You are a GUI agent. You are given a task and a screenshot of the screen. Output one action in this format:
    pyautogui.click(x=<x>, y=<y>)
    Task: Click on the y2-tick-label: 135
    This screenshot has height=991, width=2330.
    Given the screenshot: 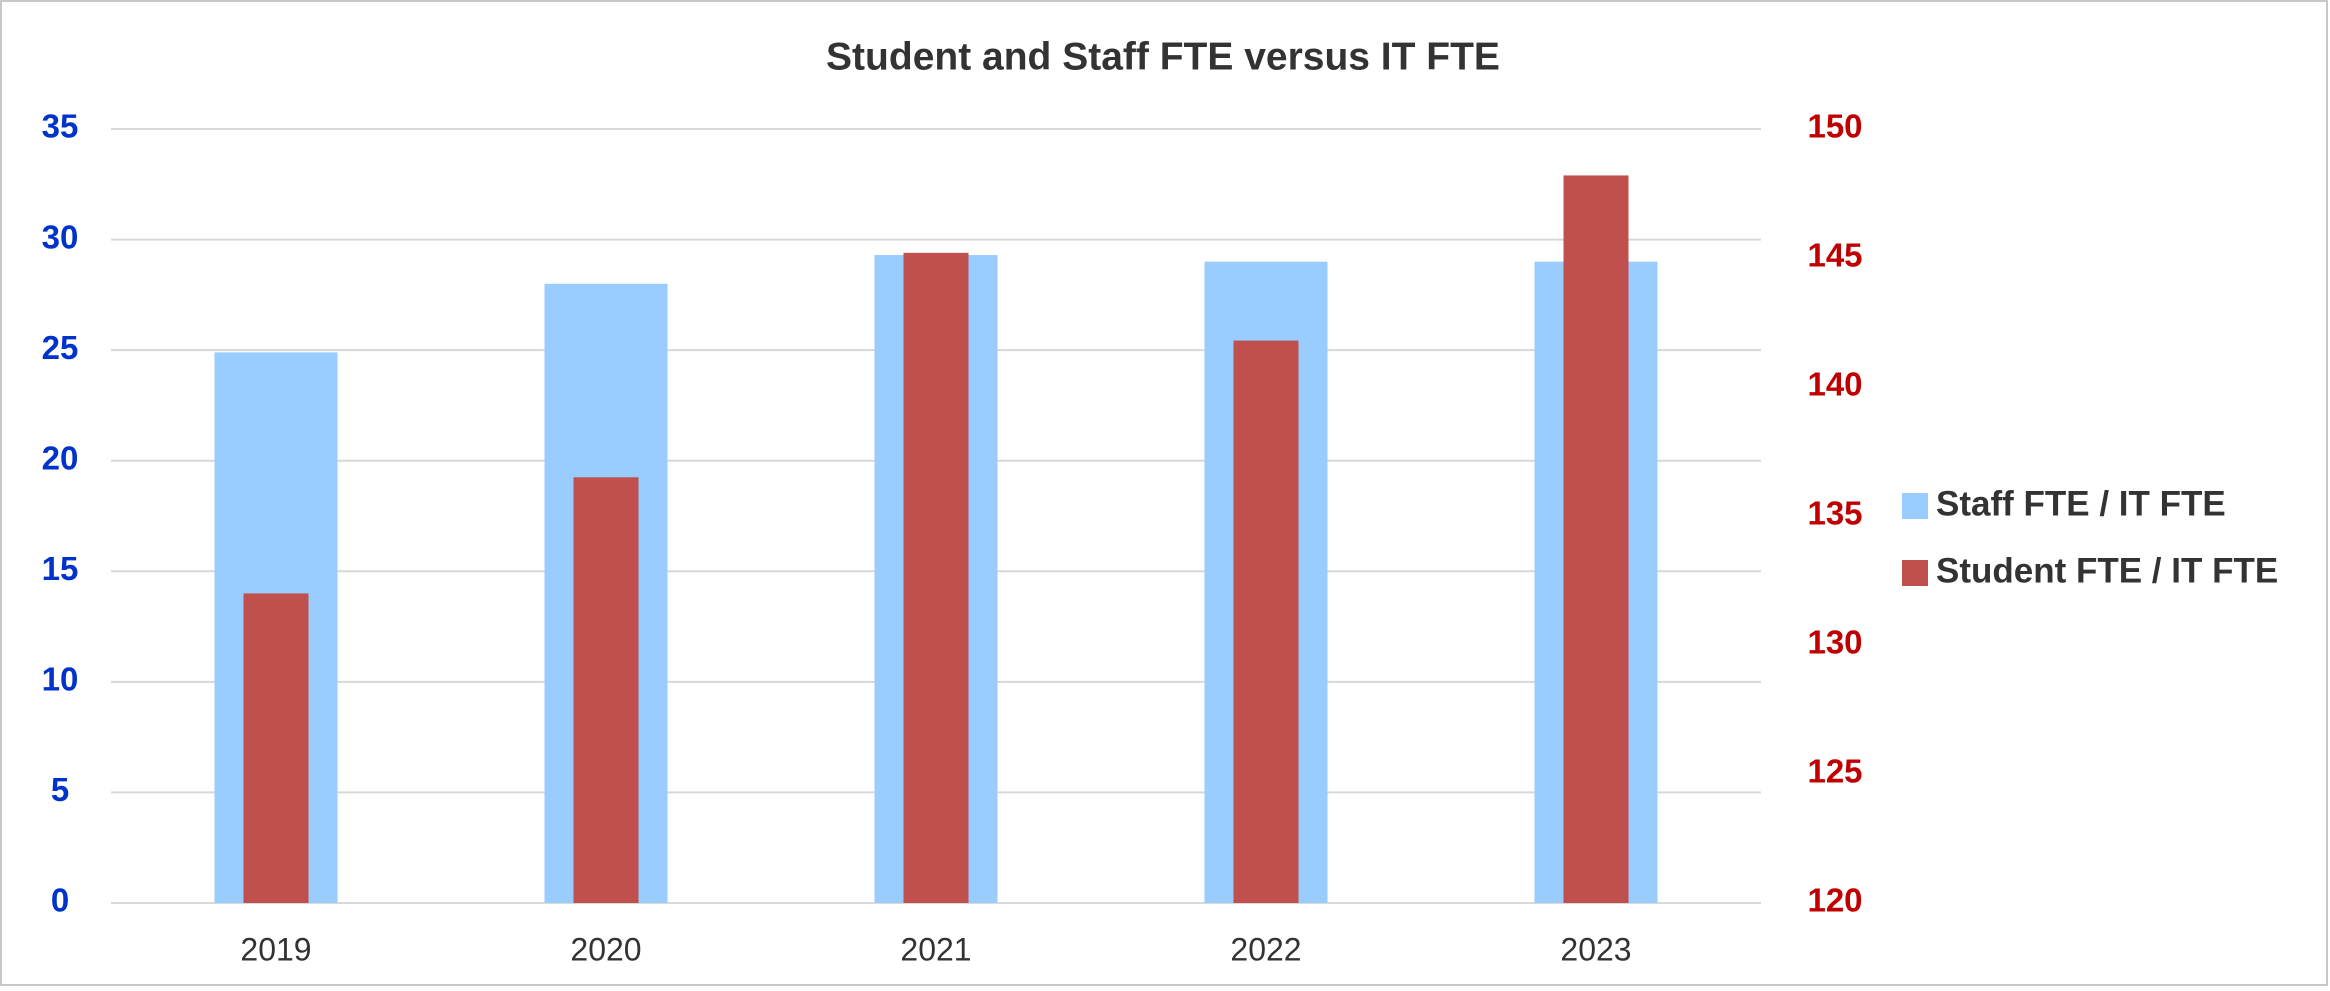 What is the action you would take?
    pyautogui.click(x=1834, y=513)
    